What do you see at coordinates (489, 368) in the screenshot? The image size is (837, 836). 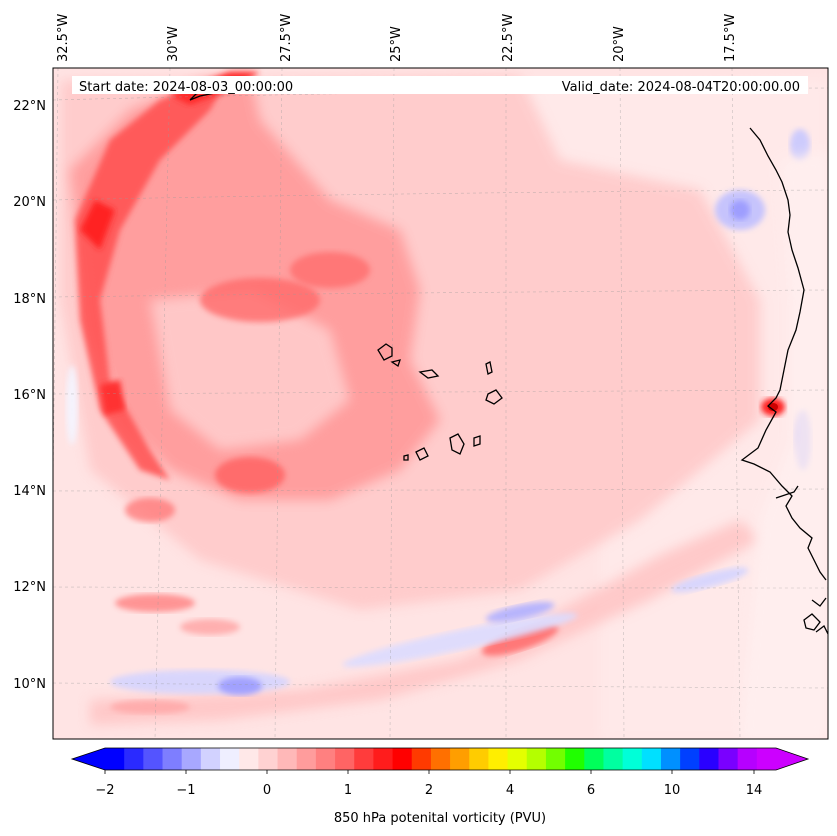 I see `island-sal` at bounding box center [489, 368].